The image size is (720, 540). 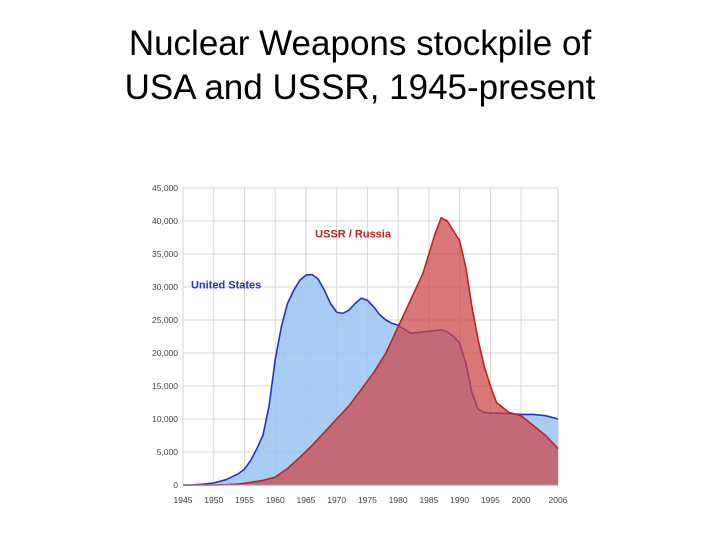 What do you see at coordinates (367, 500) in the screenshot?
I see `x-tick-label: 1975` at bounding box center [367, 500].